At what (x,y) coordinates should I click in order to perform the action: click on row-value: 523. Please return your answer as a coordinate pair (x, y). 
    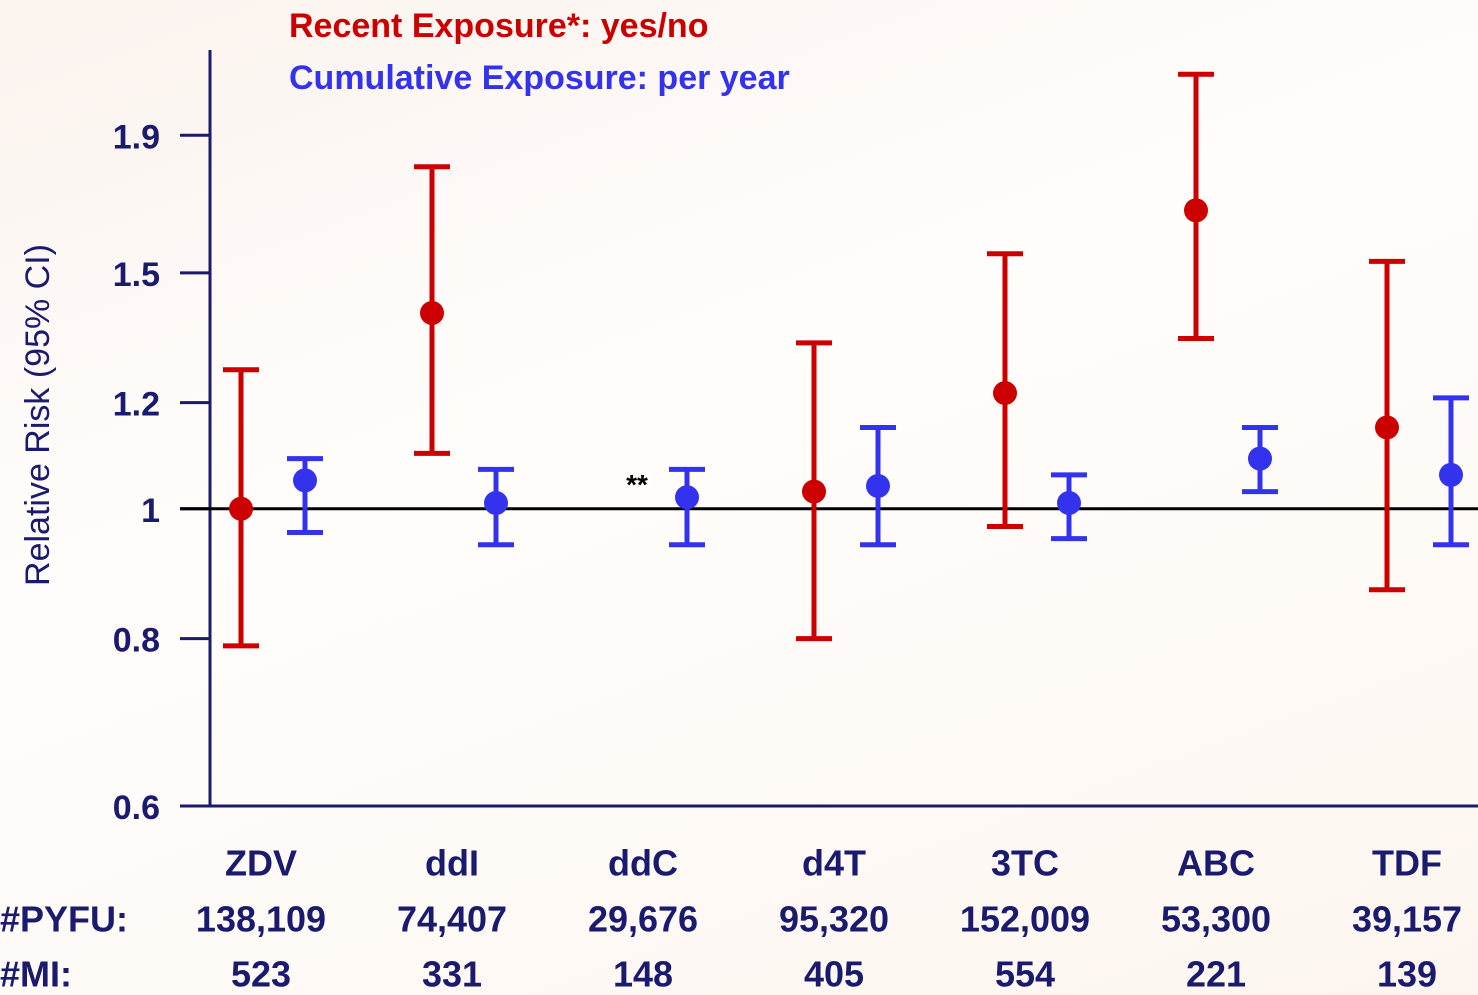
    Looking at the image, I should click on (261, 974).